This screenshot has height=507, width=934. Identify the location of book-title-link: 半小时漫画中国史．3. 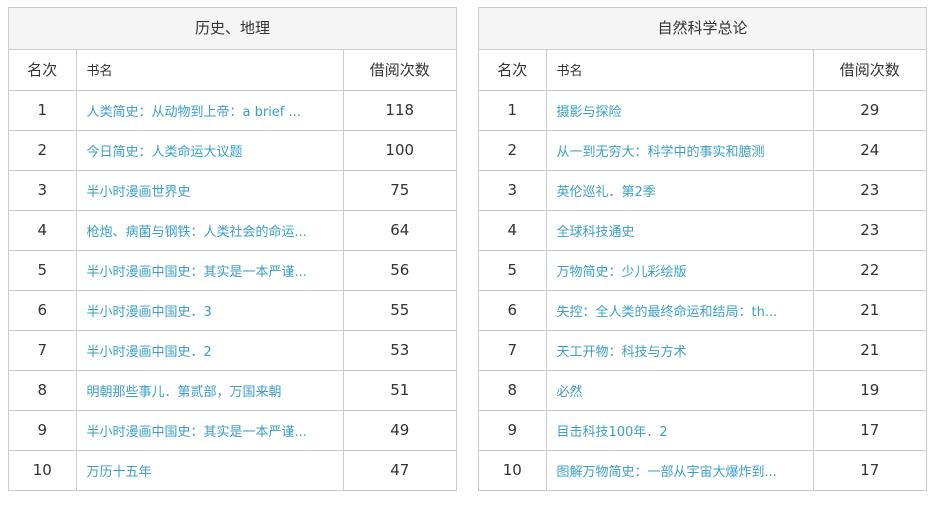
(149, 312).